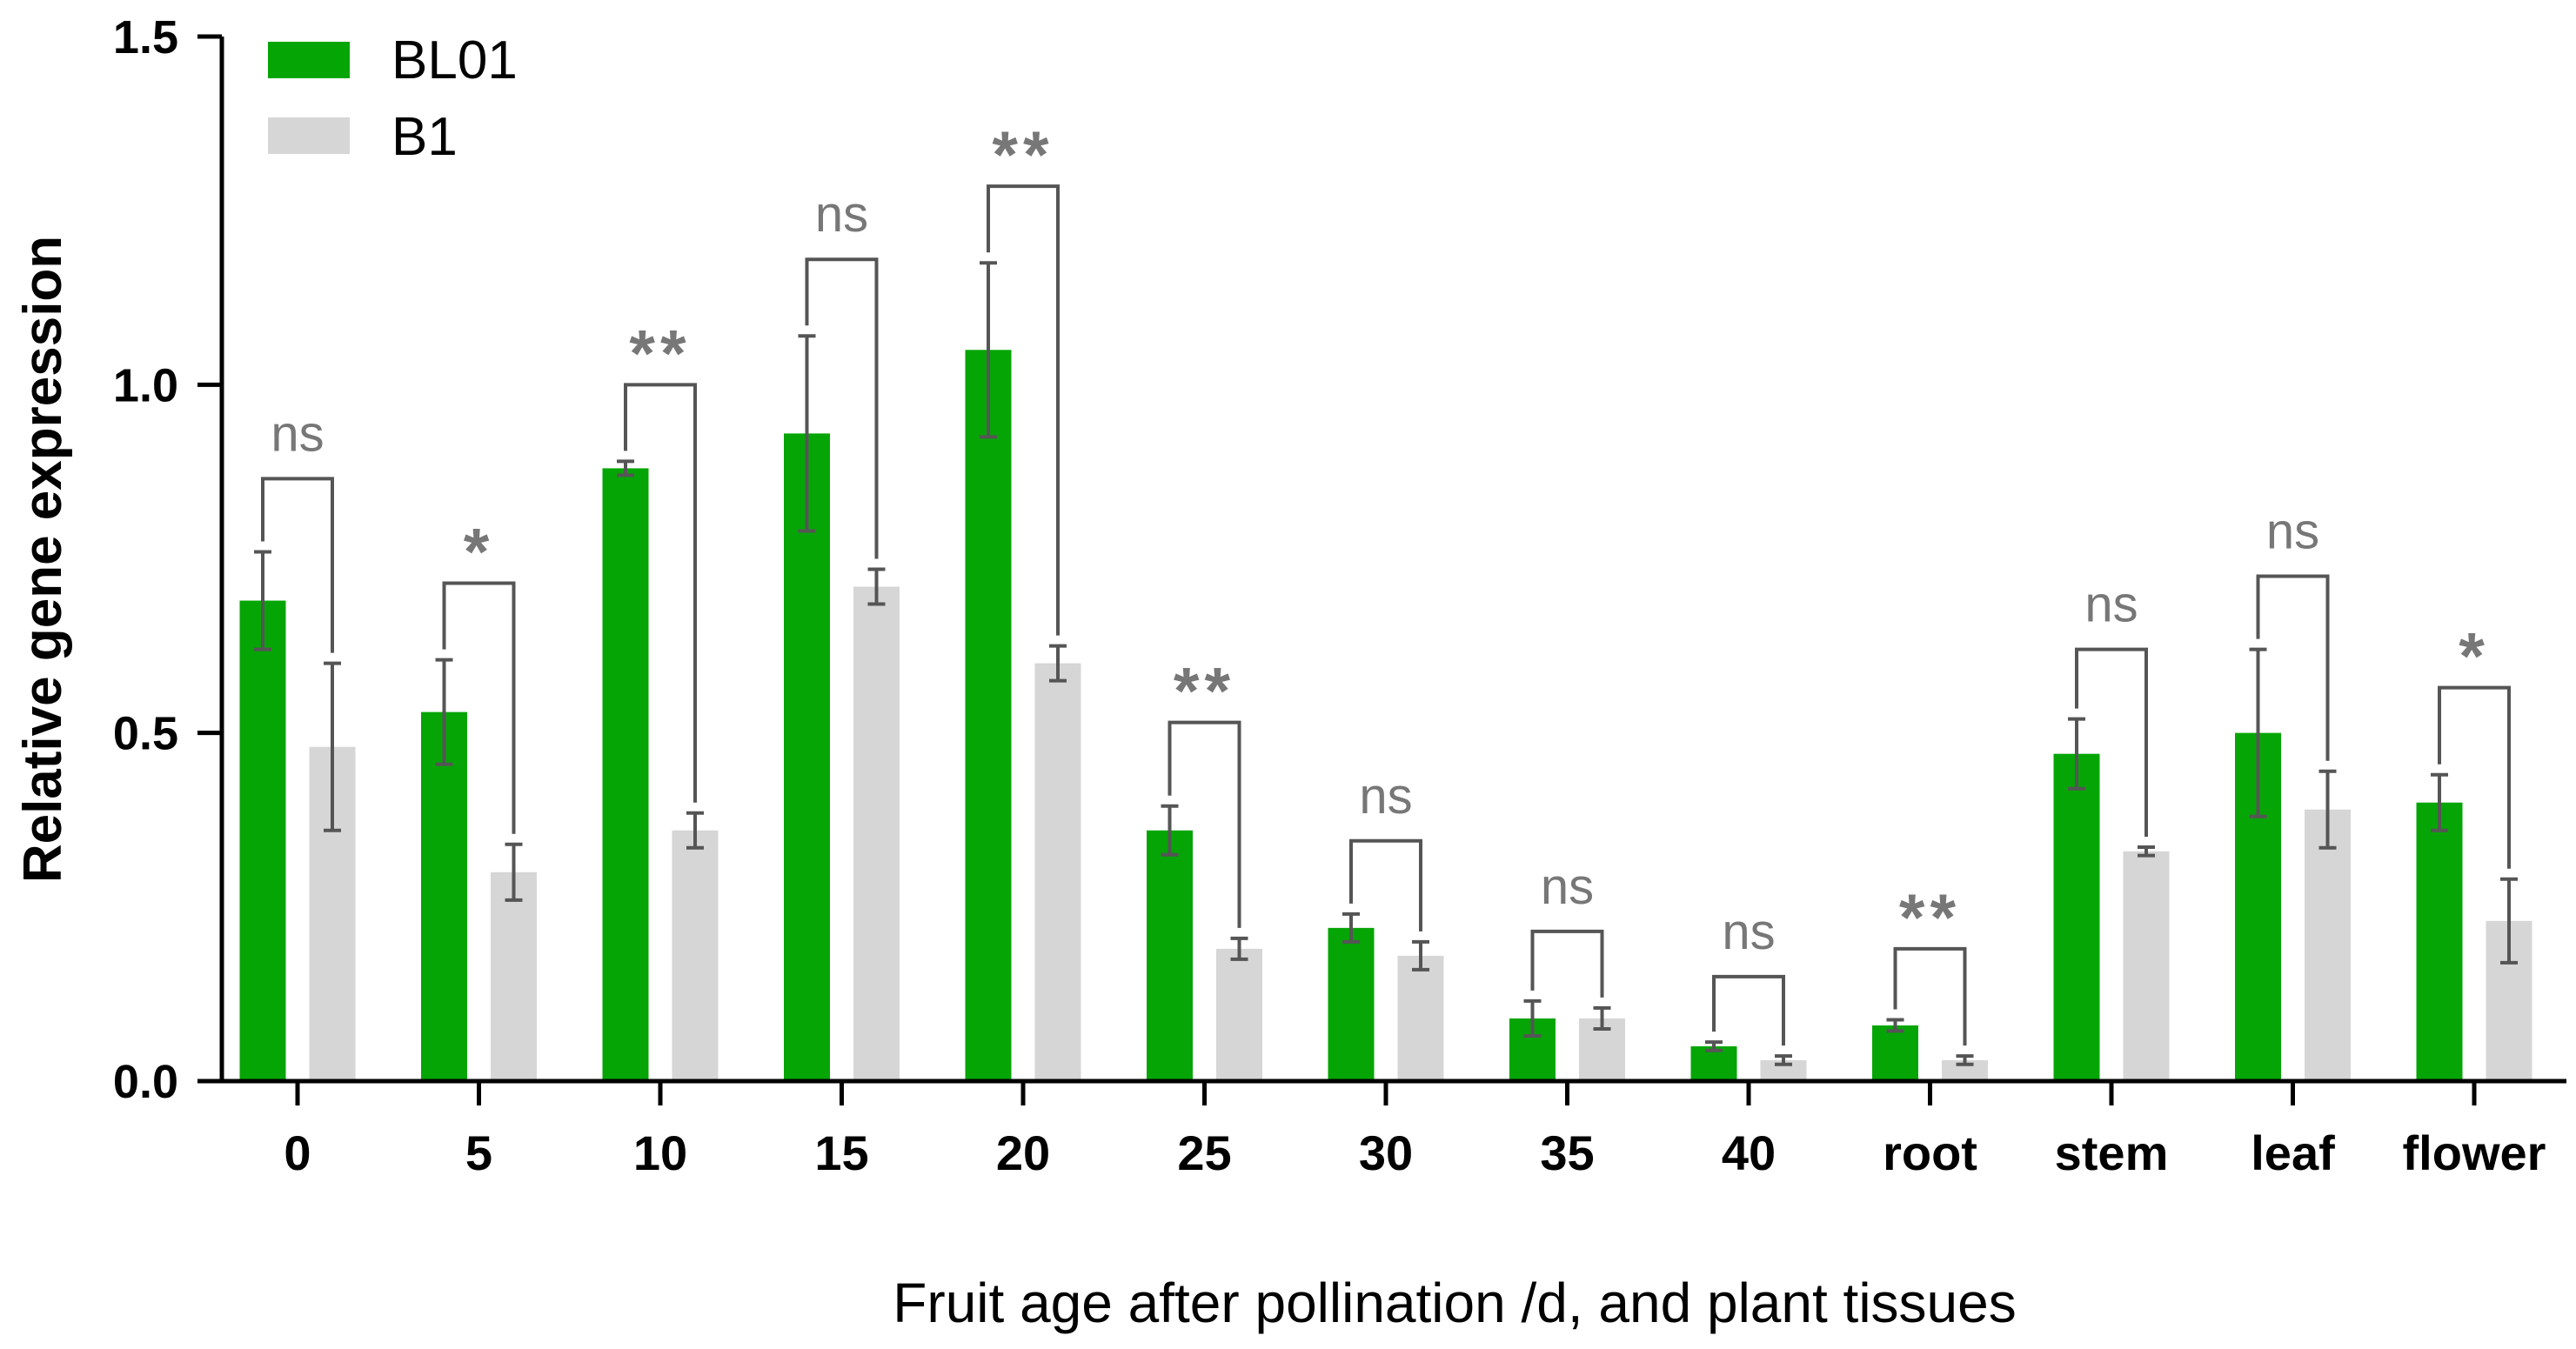  Describe the element at coordinates (2439, 941) in the screenshot. I see `bar-bl01-flower` at that location.